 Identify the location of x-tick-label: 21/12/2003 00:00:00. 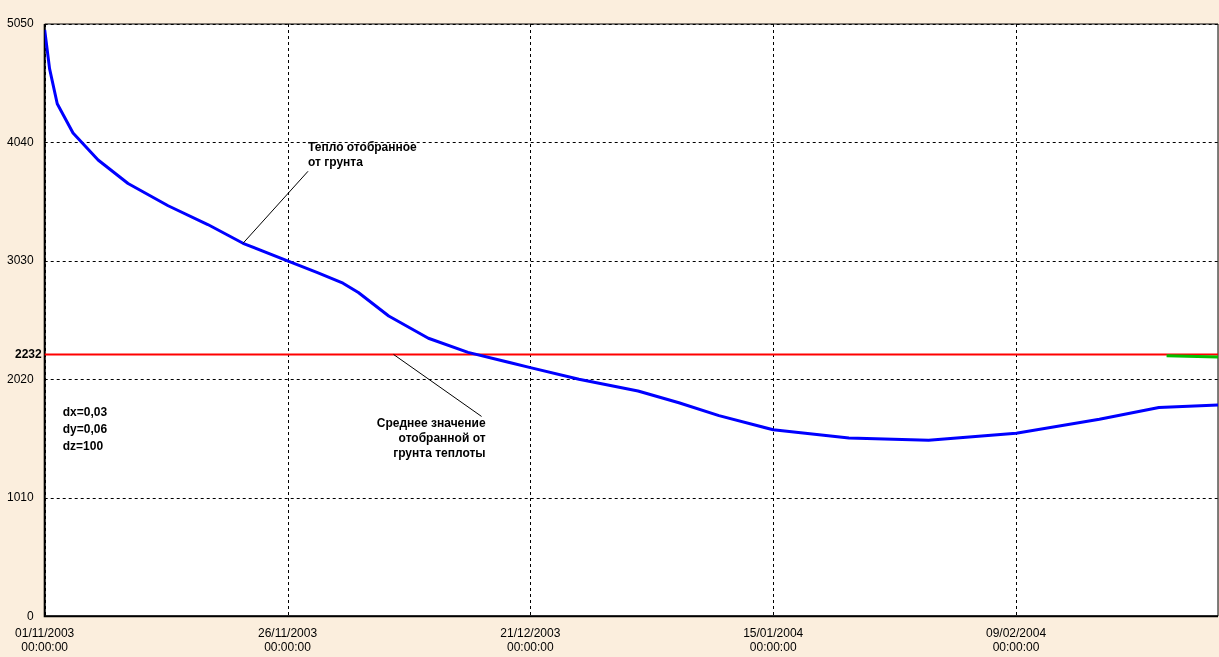
(530, 640).